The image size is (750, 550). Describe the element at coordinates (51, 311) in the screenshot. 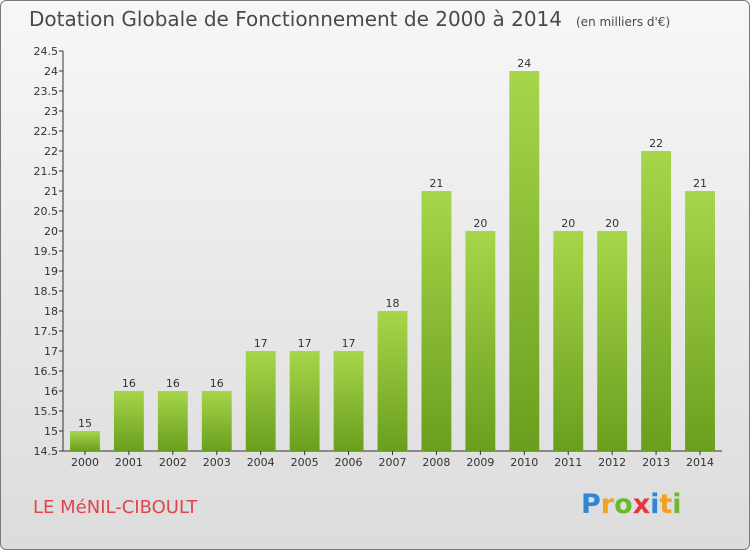

I see `y-tick-label: 18` at that location.